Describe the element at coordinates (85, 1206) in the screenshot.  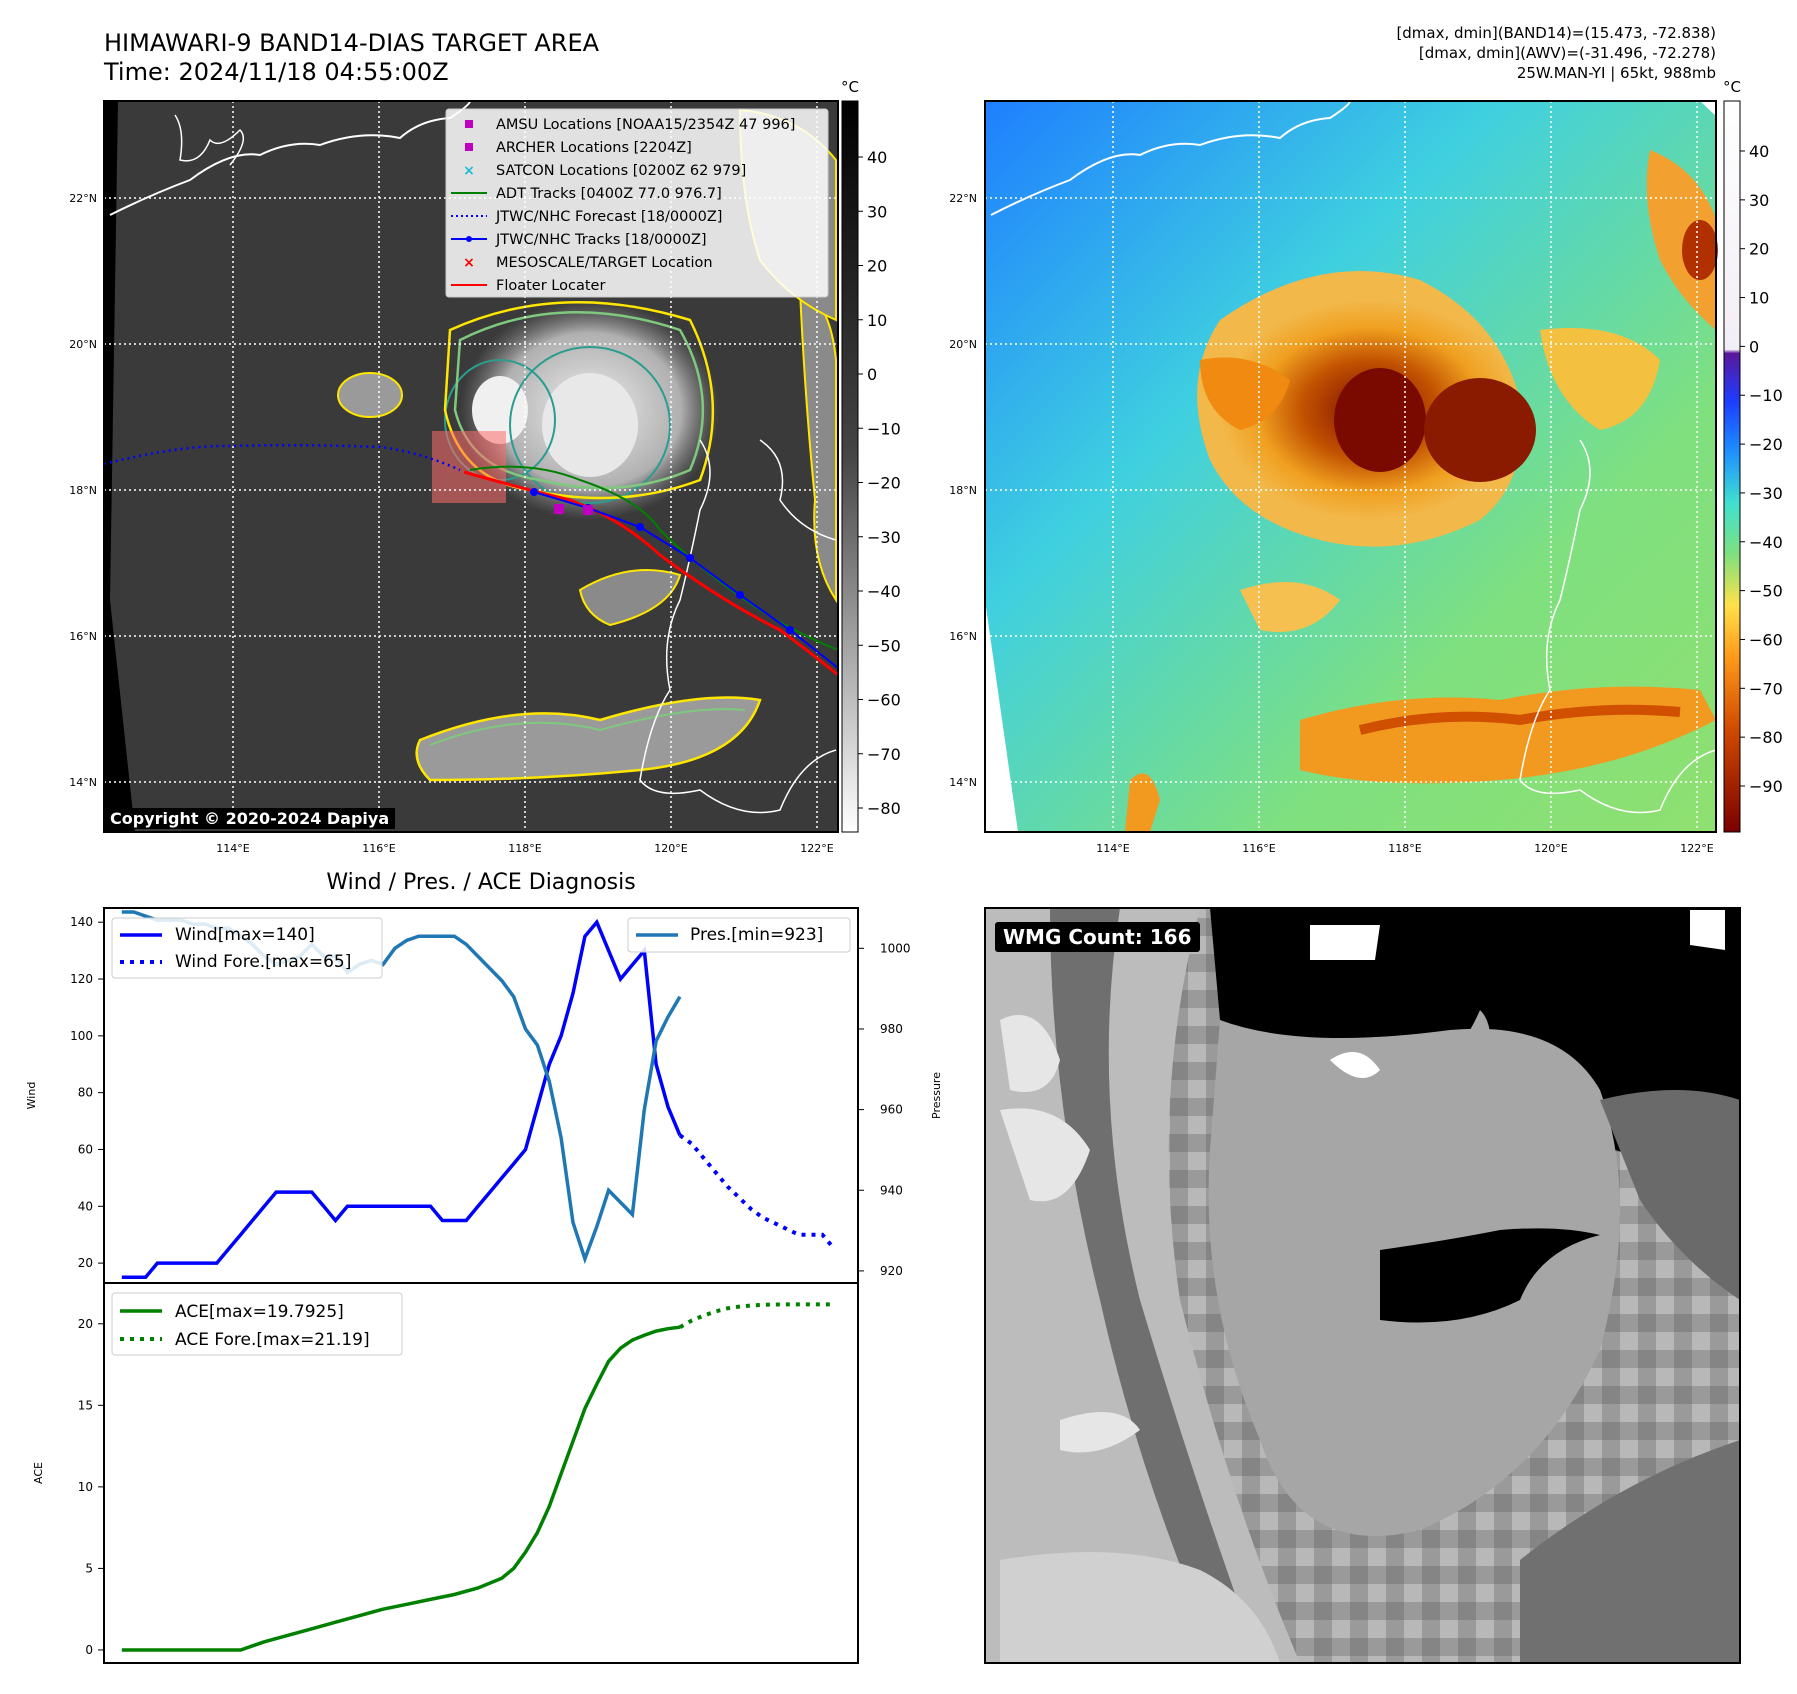
I see `wind-ytick-label: 40` at that location.